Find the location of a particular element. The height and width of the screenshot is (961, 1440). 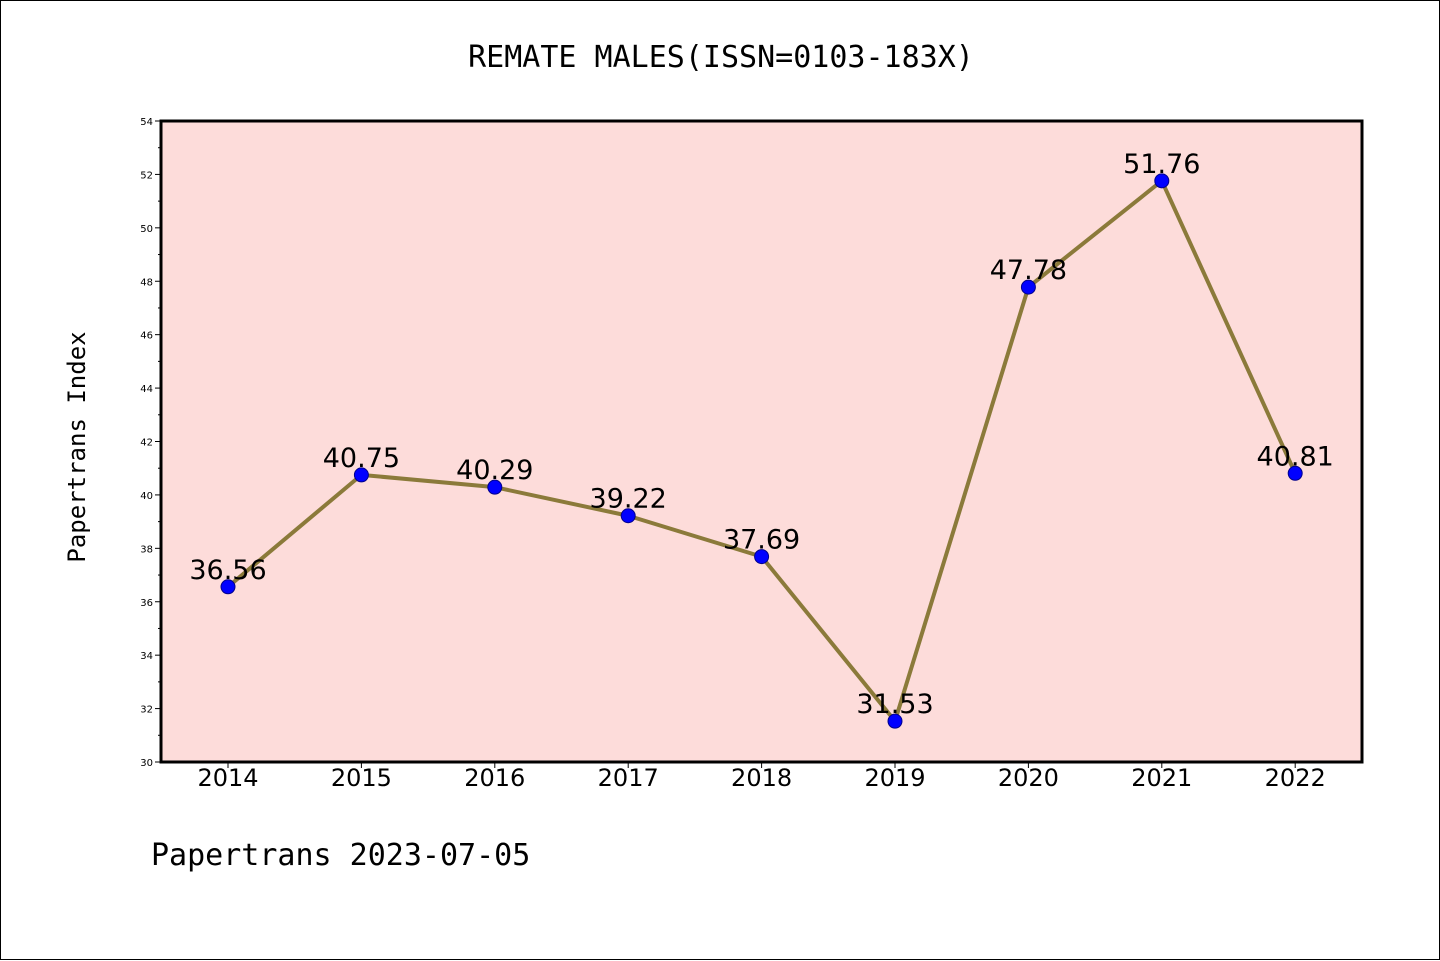

y-tick-label: 50 is located at coordinates (146, 229).